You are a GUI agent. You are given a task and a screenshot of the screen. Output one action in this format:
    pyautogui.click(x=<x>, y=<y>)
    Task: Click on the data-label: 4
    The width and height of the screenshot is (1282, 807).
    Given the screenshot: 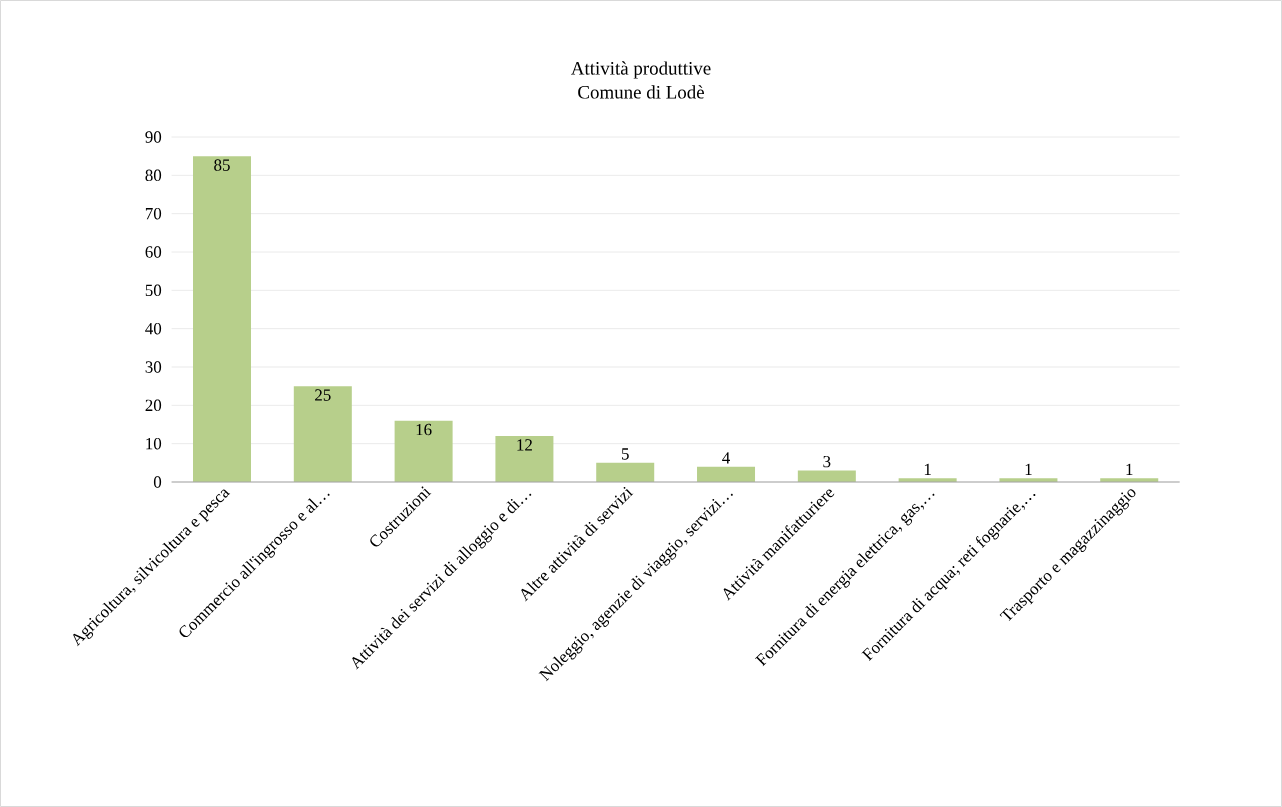 What is the action you would take?
    pyautogui.click(x=726, y=458)
    